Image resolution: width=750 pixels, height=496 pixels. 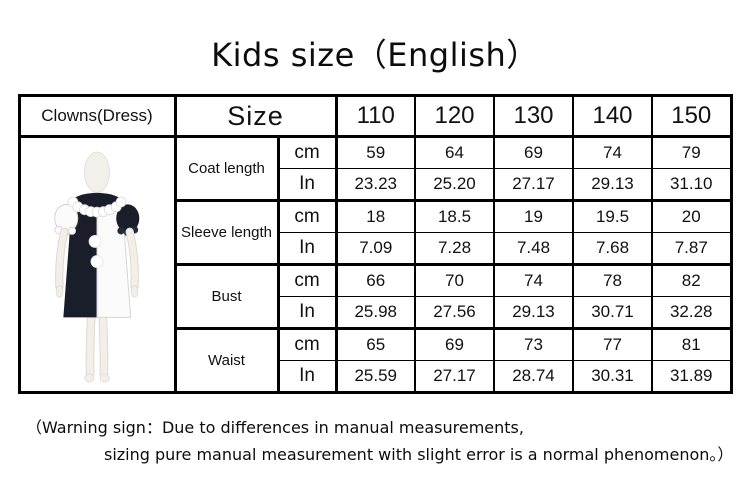 I want to click on product-photo-cell, so click(x=97, y=265).